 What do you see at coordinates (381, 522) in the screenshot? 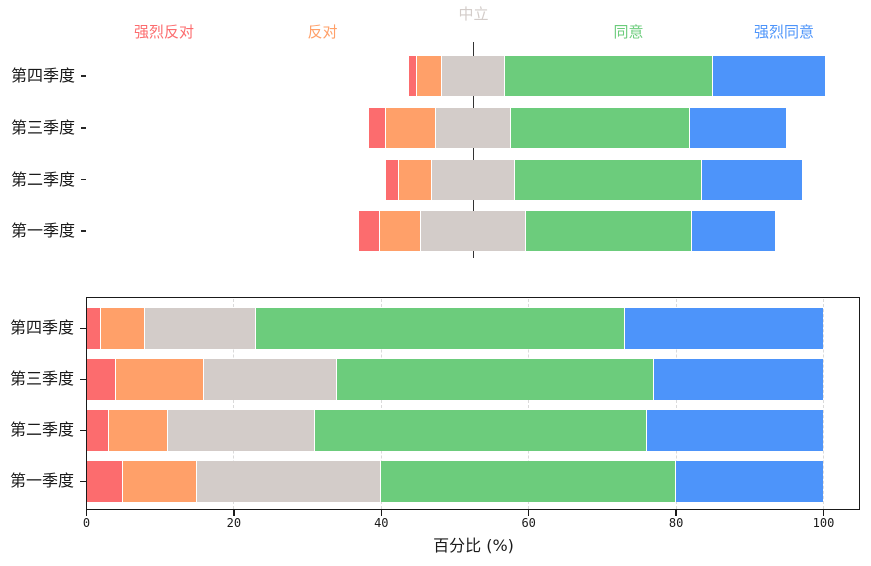
I see `x-tick-label: 40` at bounding box center [381, 522].